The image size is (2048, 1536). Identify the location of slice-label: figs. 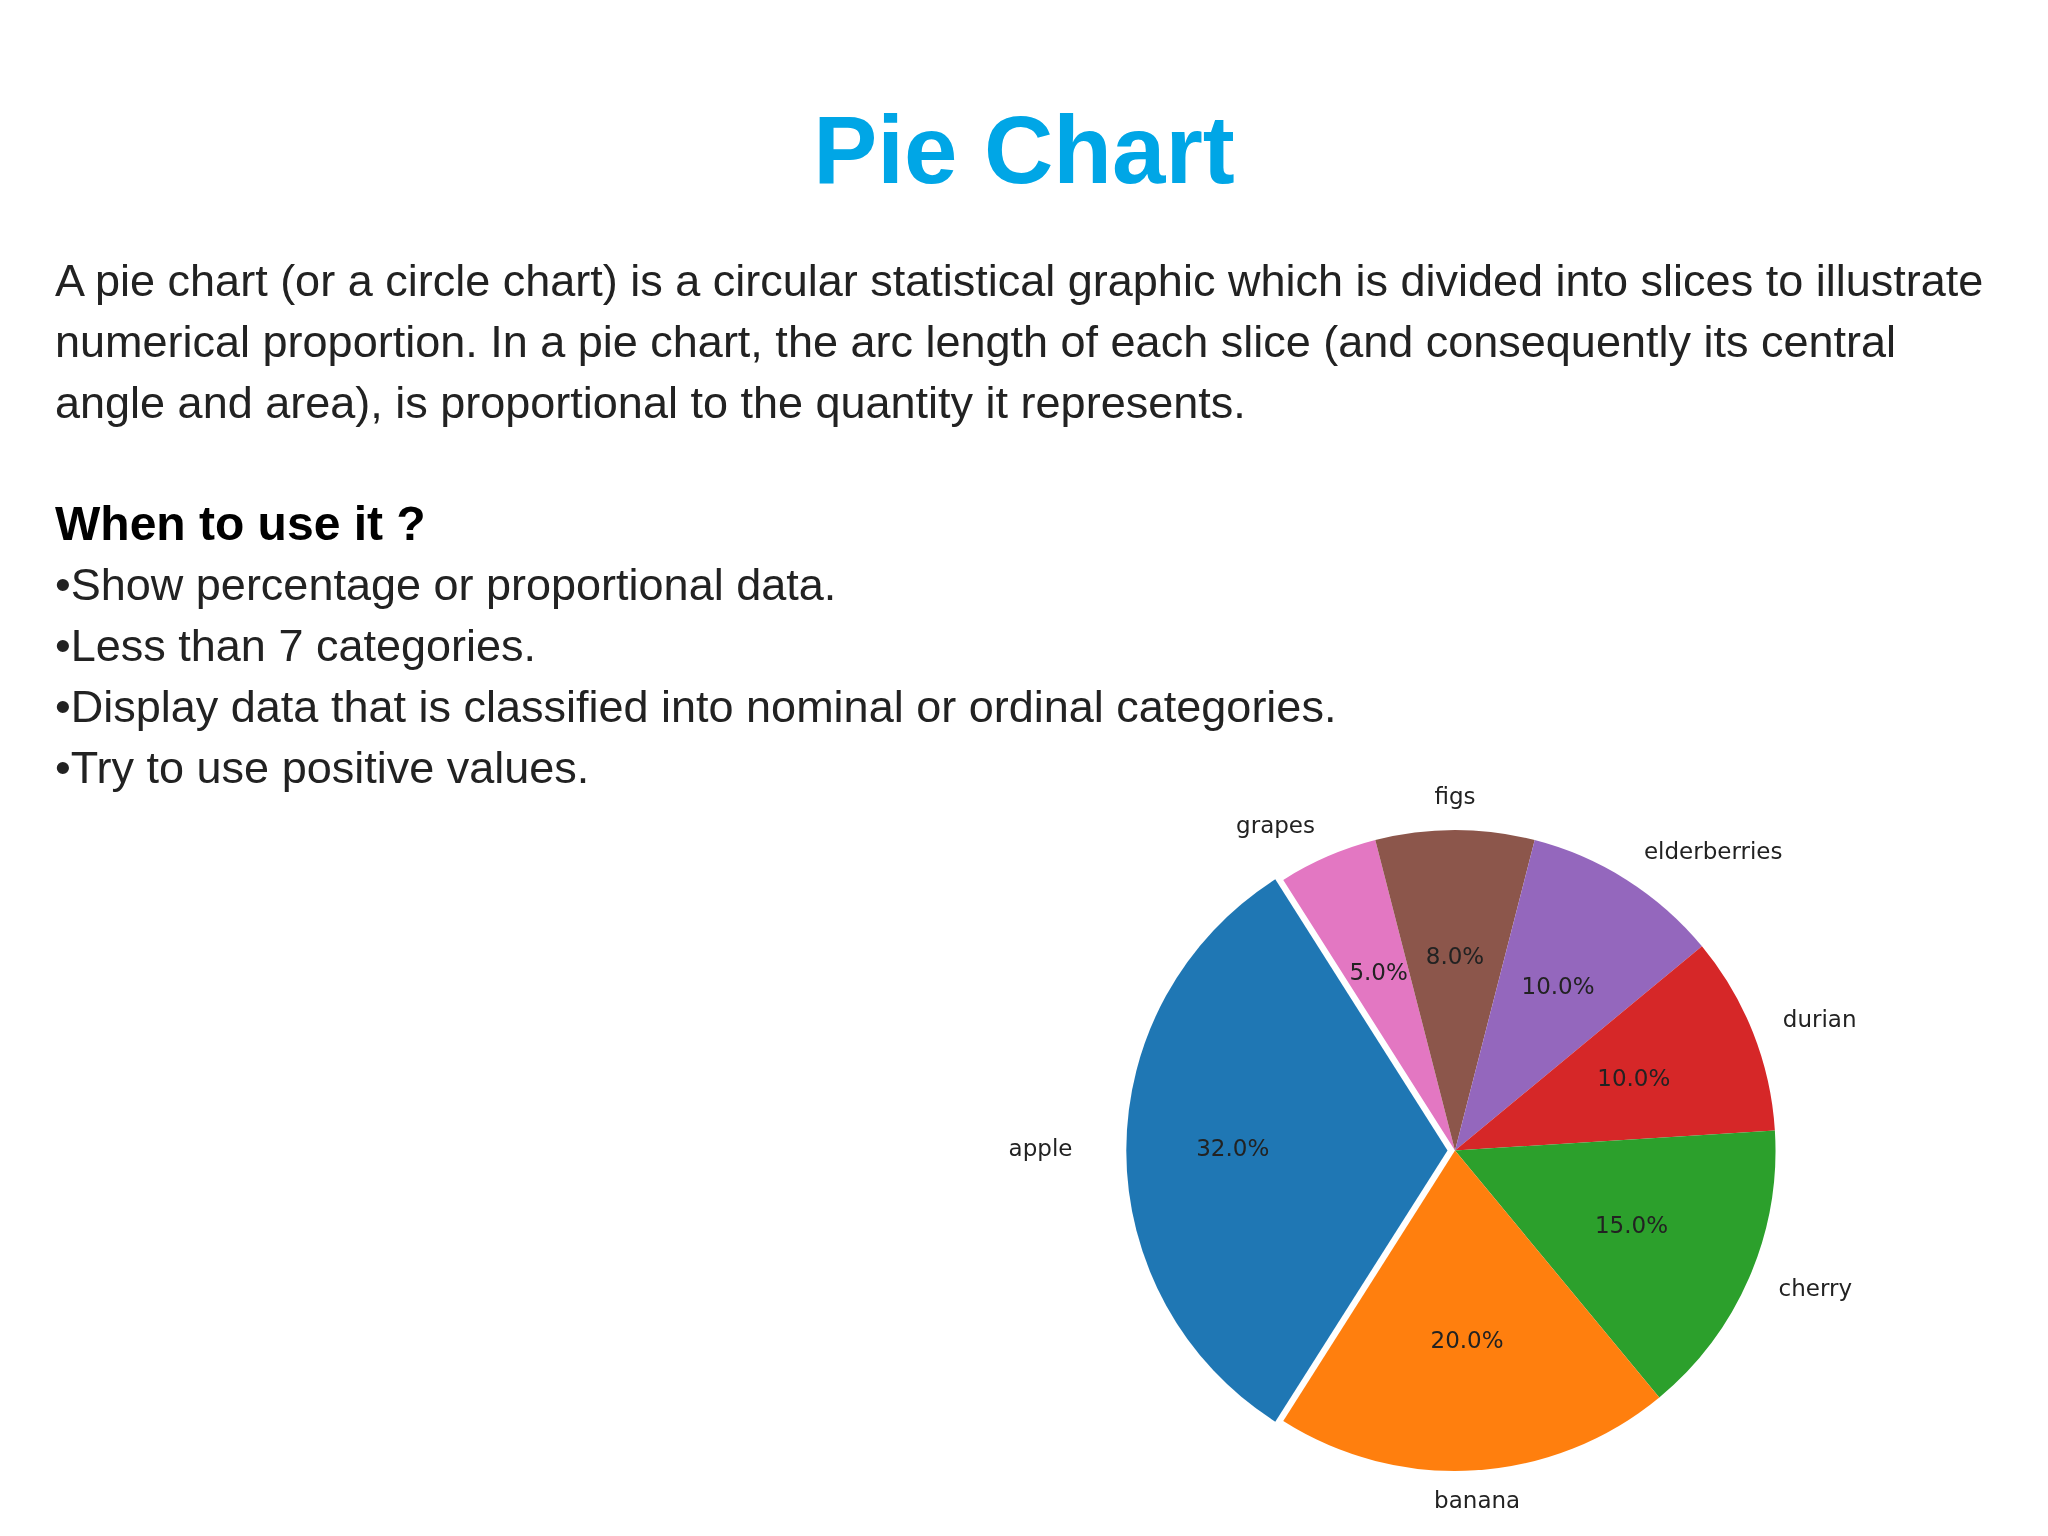
(1455, 795).